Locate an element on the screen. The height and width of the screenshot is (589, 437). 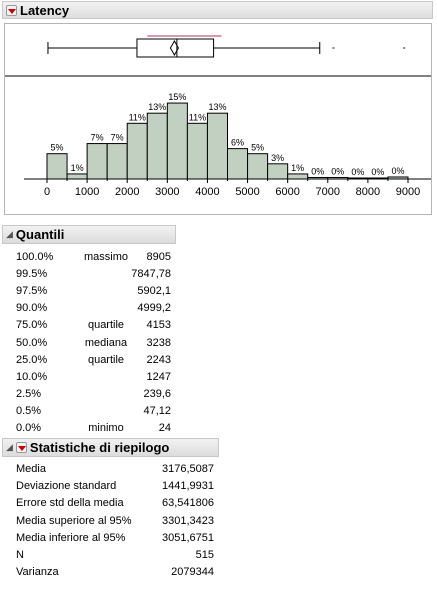
summary-label: Media superiore al 95% is located at coordinates (74, 520).